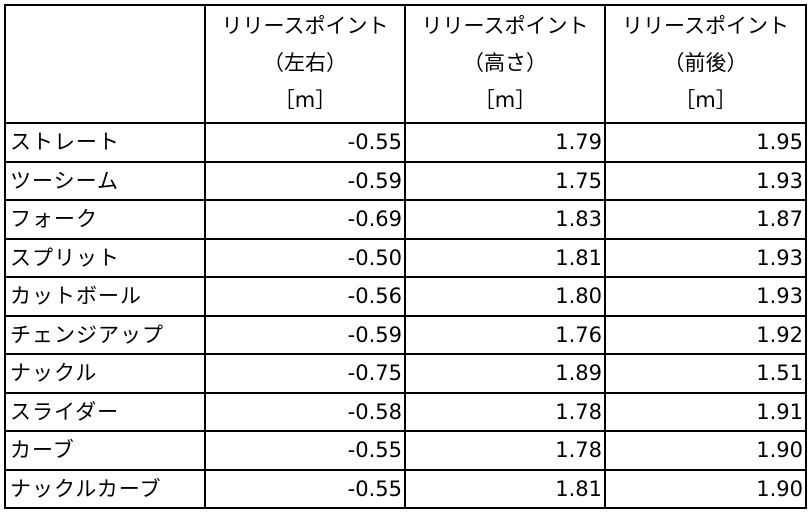 This screenshot has width=809, height=518. What do you see at coordinates (305, 373) in the screenshot?
I see `left-right-cell: -0.75` at bounding box center [305, 373].